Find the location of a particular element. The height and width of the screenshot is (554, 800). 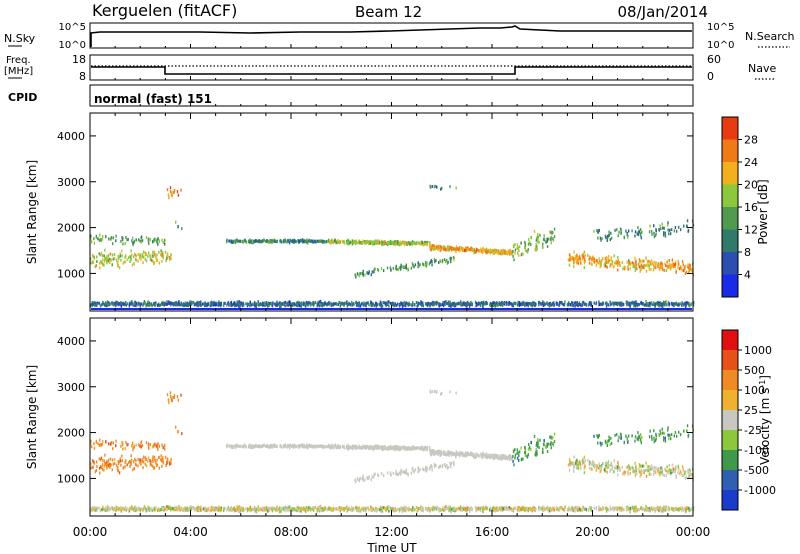

power-cell-1990 is located at coordinates (358, 304).